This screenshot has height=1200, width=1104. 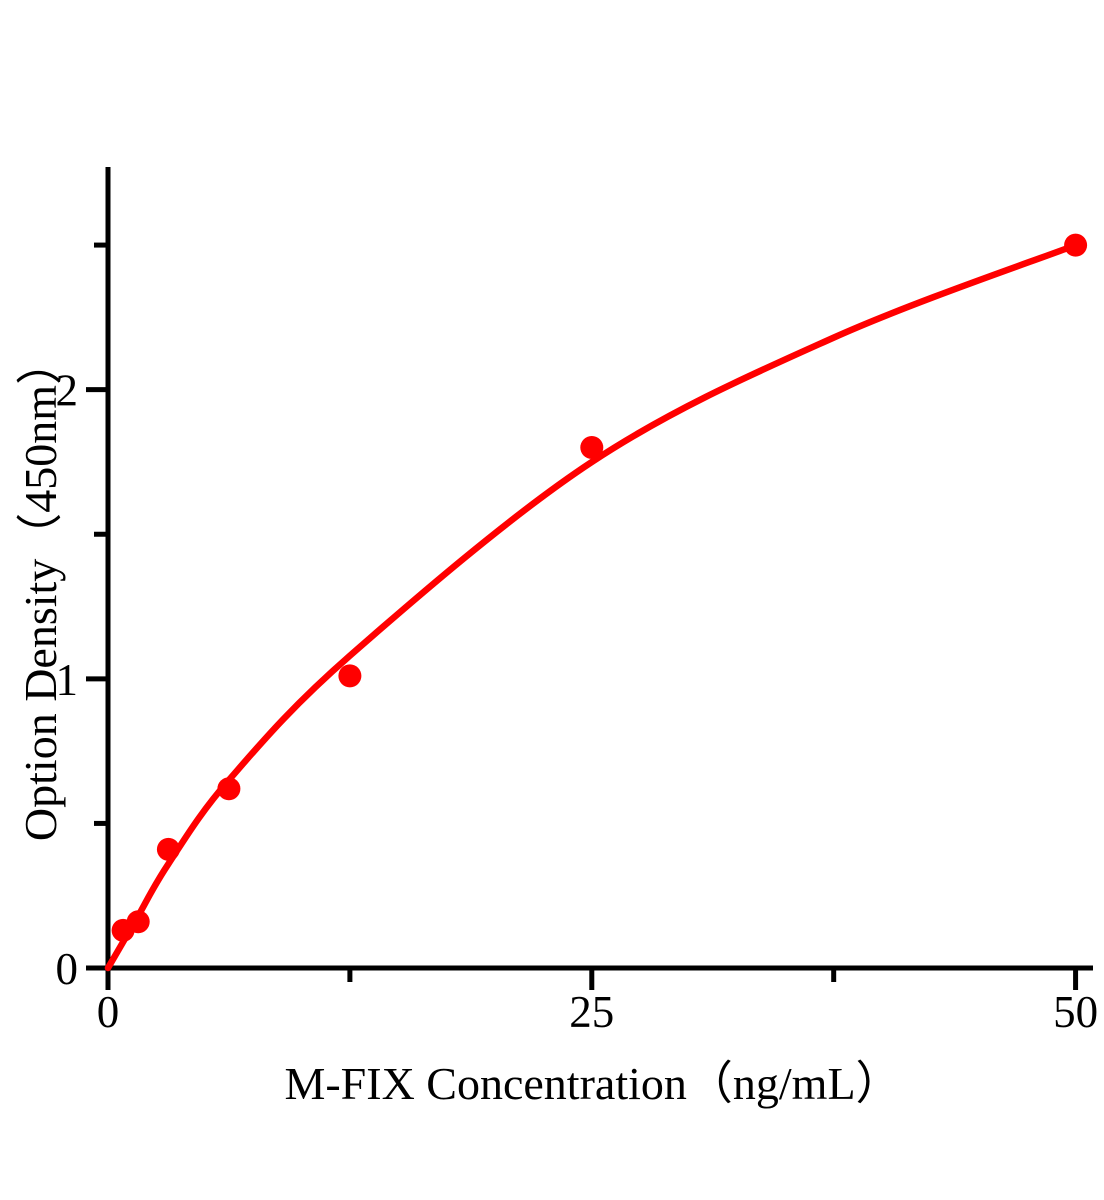 I want to click on x-tick-label: 50, so click(x=1075, y=1012).